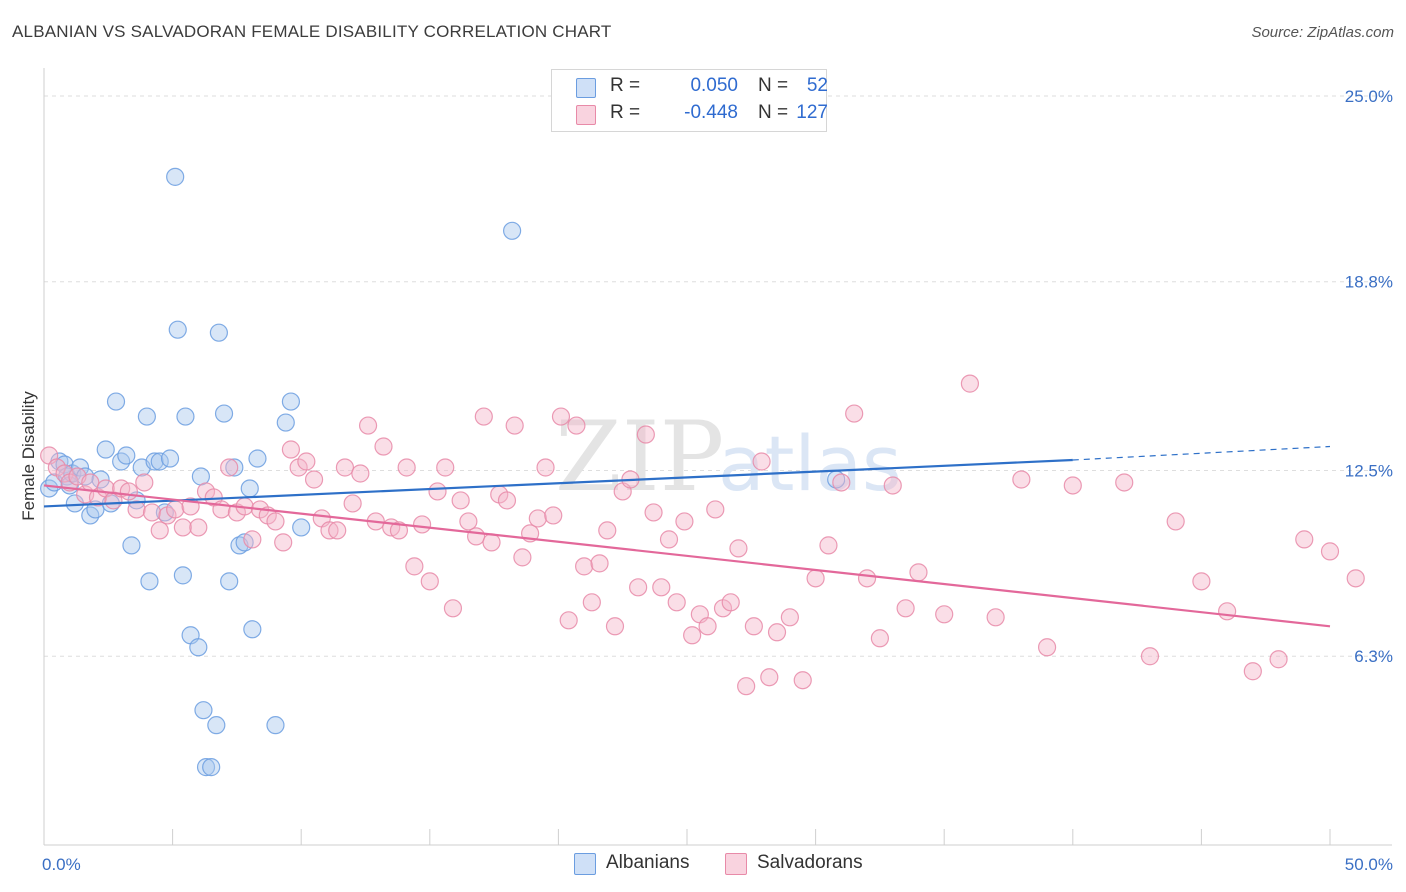 The width and height of the screenshot is (1406, 892). I want to click on salvadorans-trend-line, so click(687, 556).